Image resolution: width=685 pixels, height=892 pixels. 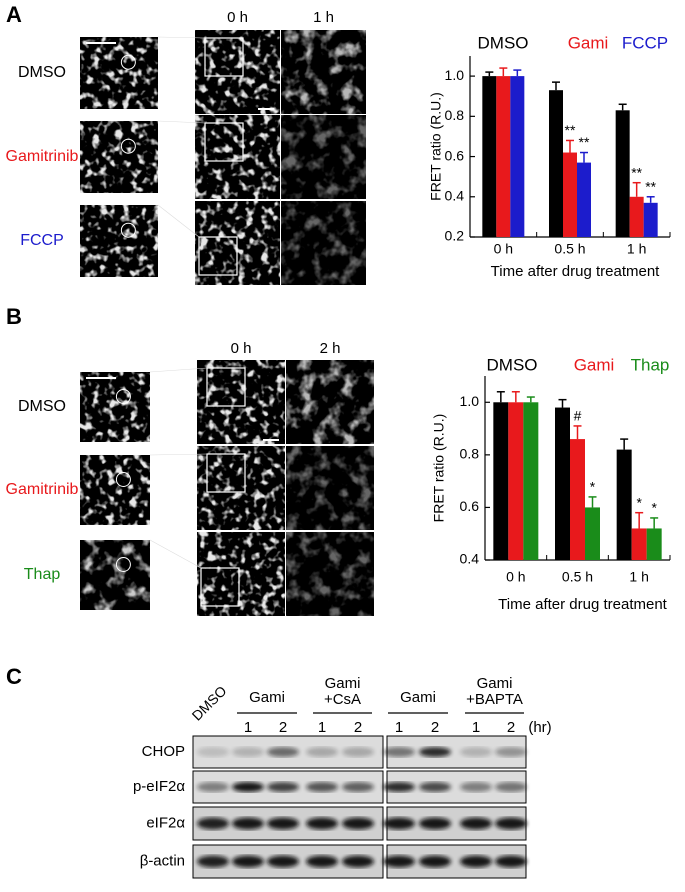 What do you see at coordinates (209, 702) in the screenshot?
I see `lane-header: DMSO` at bounding box center [209, 702].